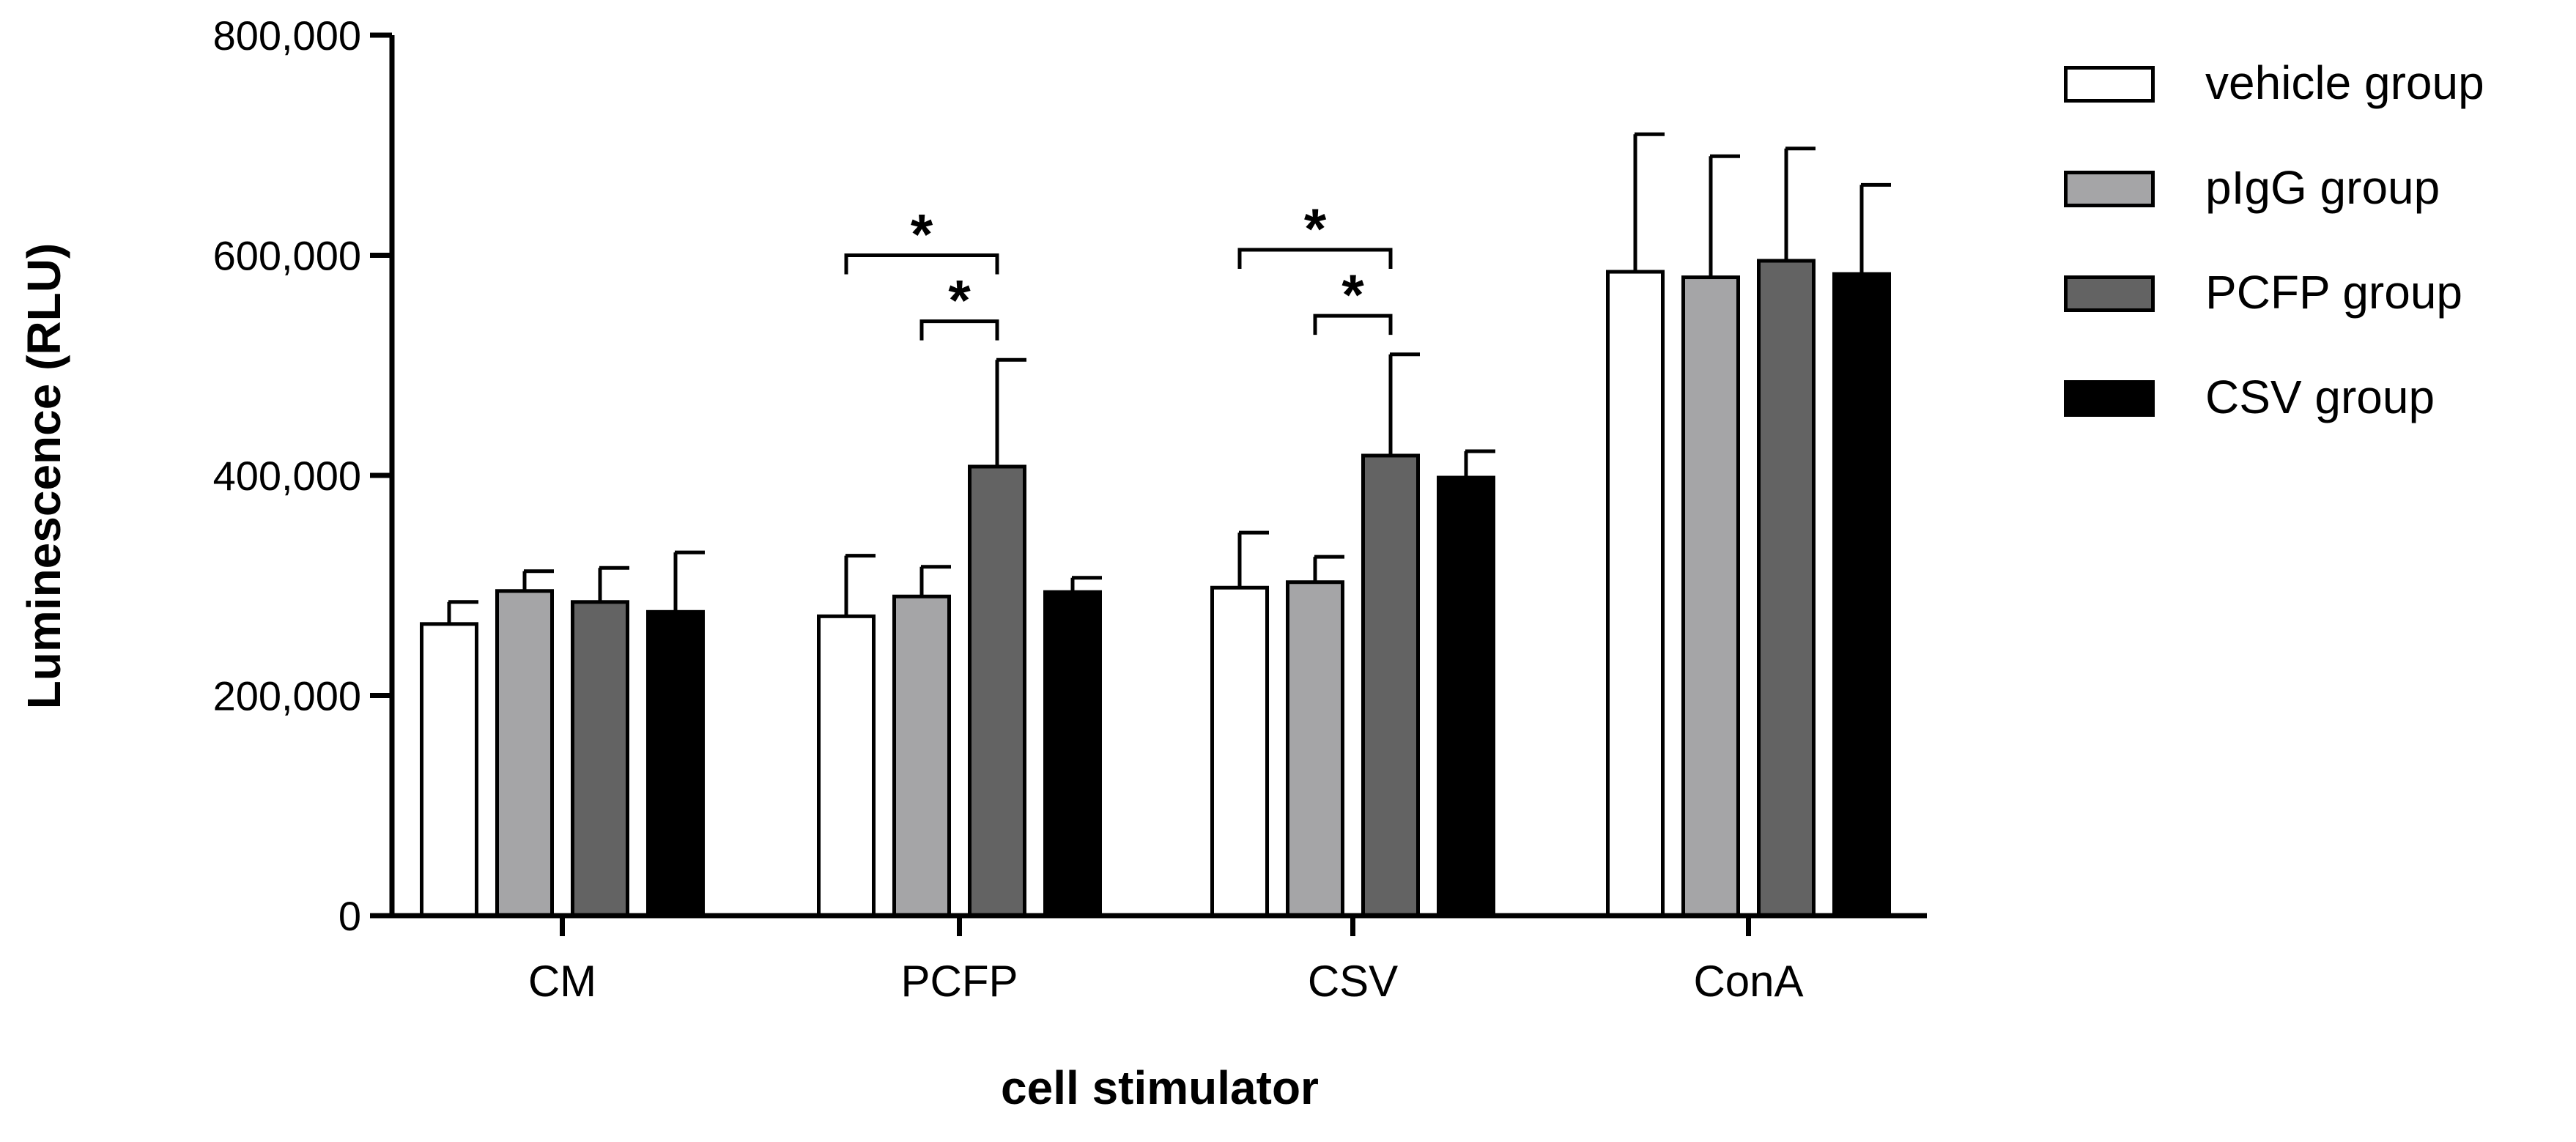  I want to click on legend-label-3: CSV group, so click(2320, 397).